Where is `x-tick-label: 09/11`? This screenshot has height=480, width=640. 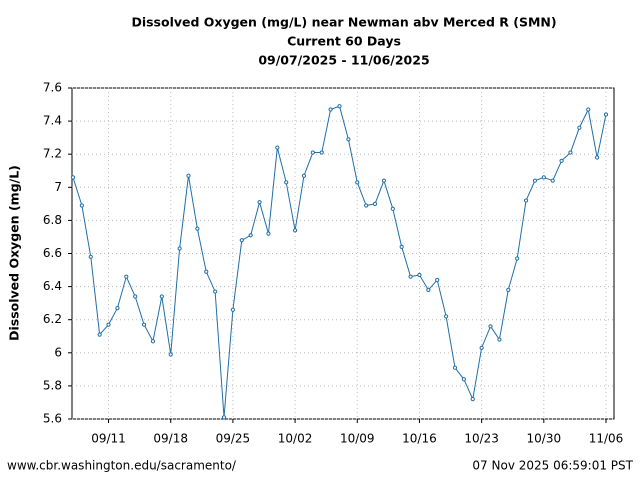
x-tick-label: 09/11 is located at coordinates (108, 439).